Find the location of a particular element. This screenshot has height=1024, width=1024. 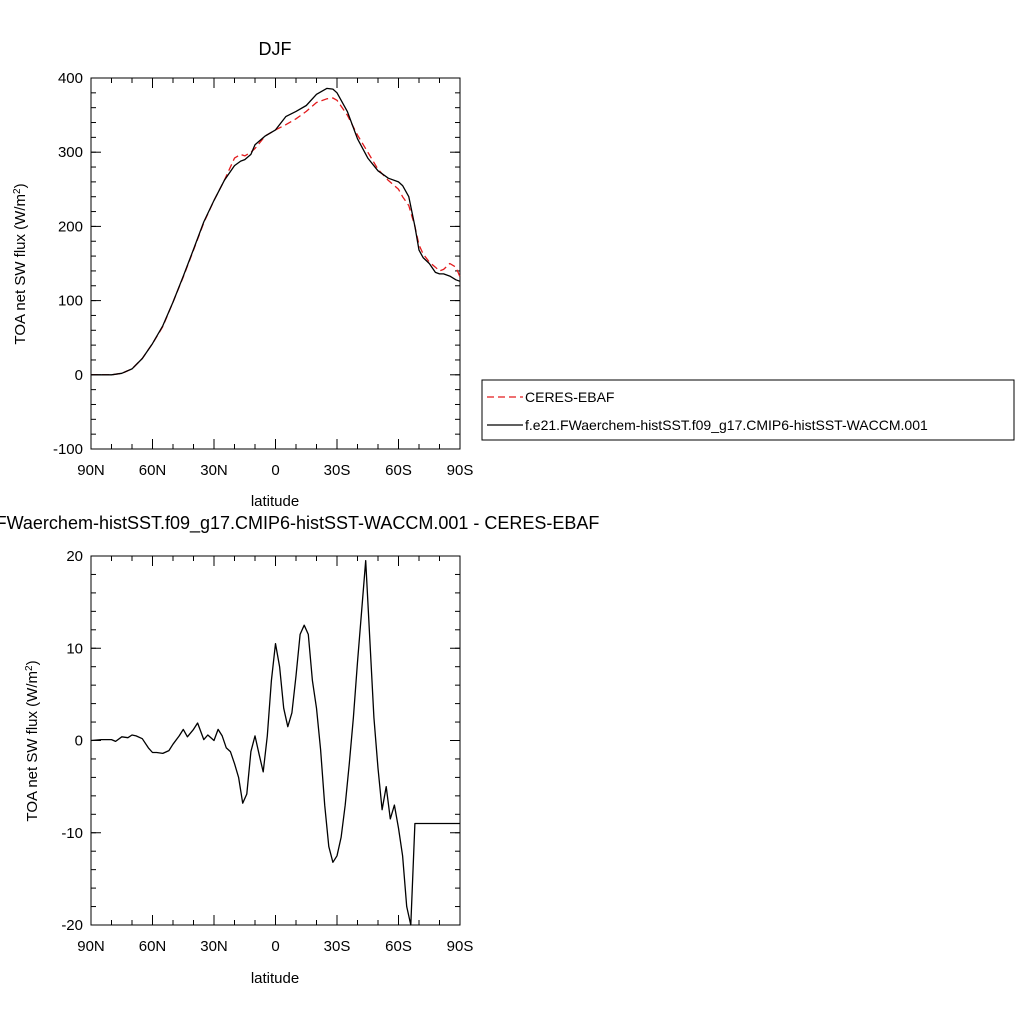

bottom-x-tick-label: 0 is located at coordinates (275, 946).